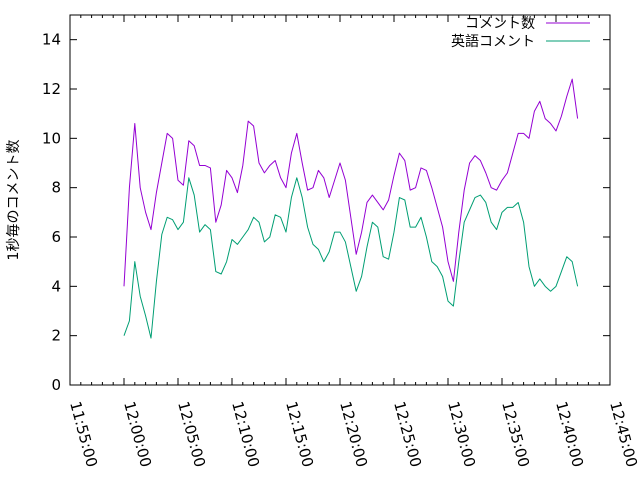  What do you see at coordinates (515, 434) in the screenshot?
I see `x-tick-label: 12:35:00` at bounding box center [515, 434].